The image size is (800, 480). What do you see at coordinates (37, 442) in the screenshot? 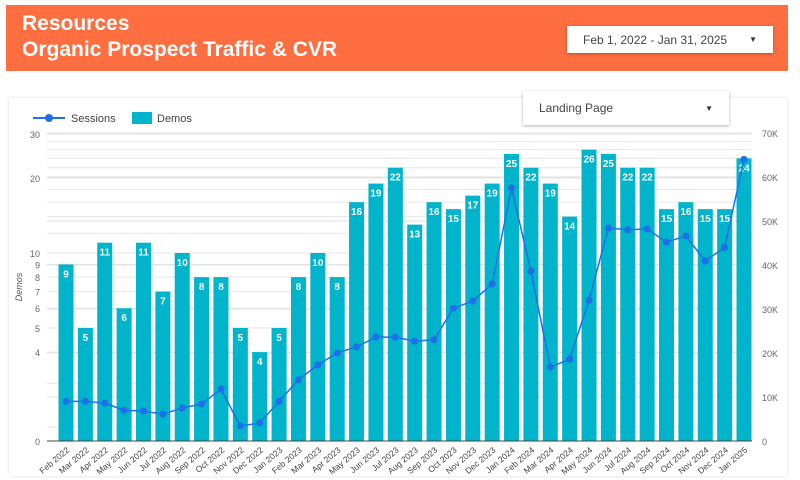
I see `y-tick-label: 0` at bounding box center [37, 442].